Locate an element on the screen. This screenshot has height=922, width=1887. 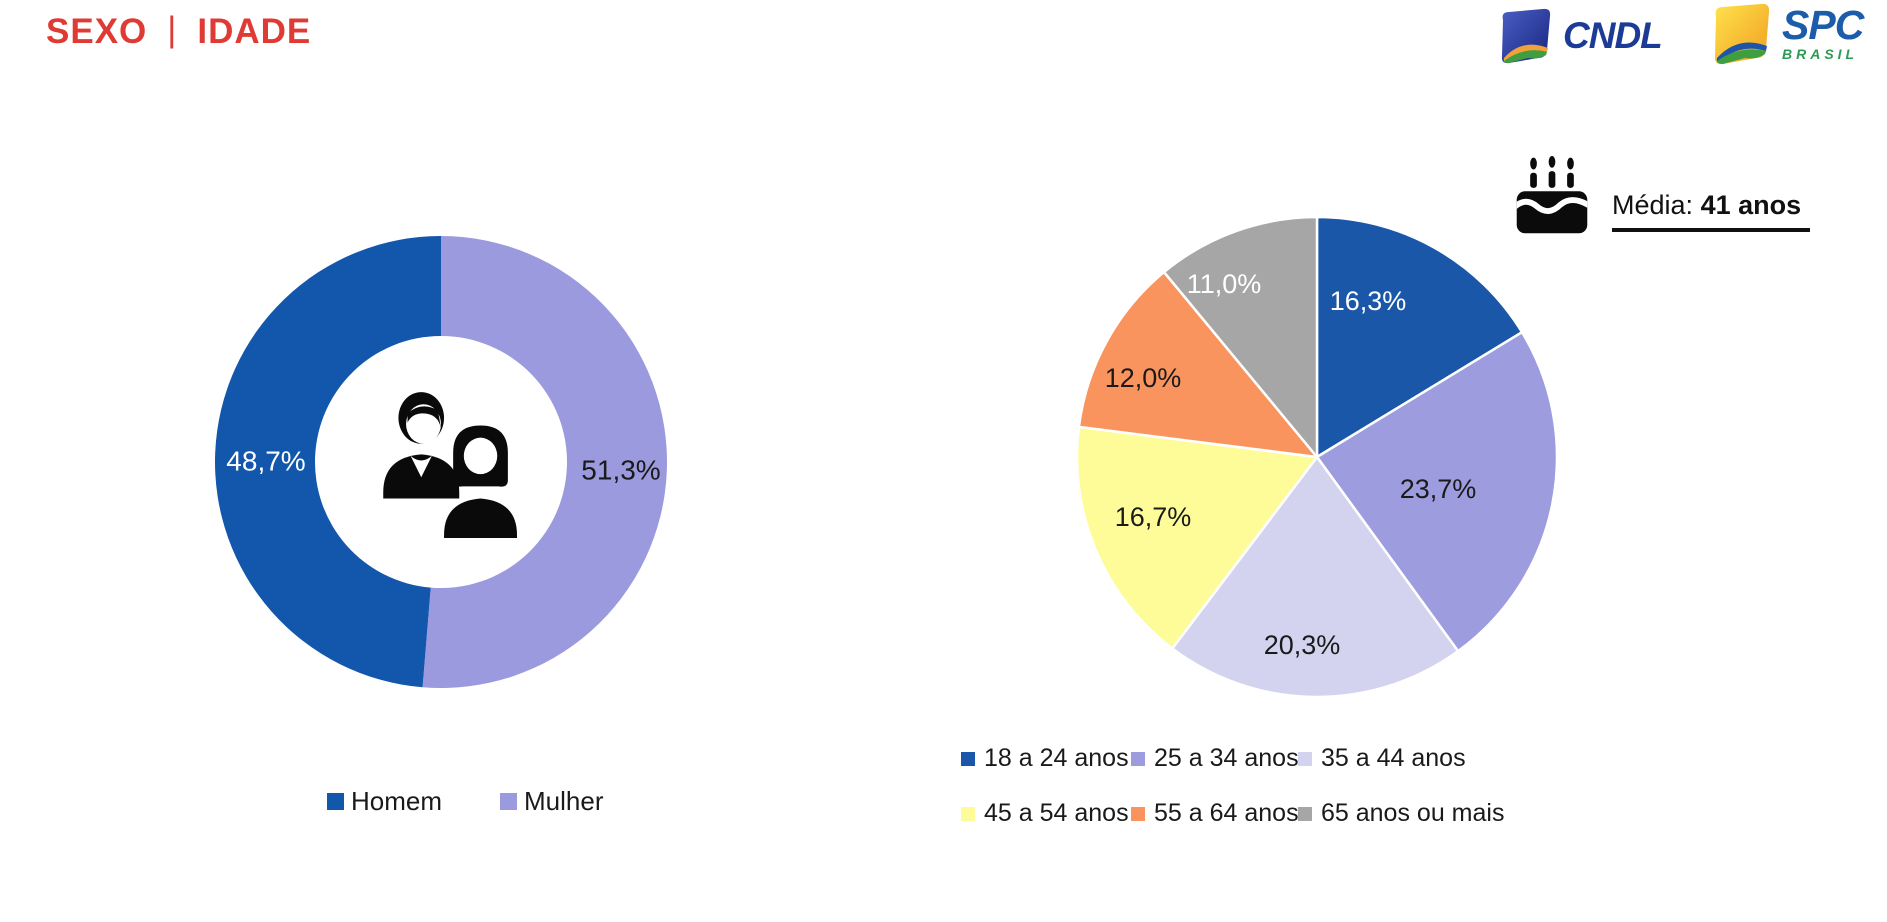
legend-item-65-mais: 65 anos ou mais is located at coordinates (1401, 813).